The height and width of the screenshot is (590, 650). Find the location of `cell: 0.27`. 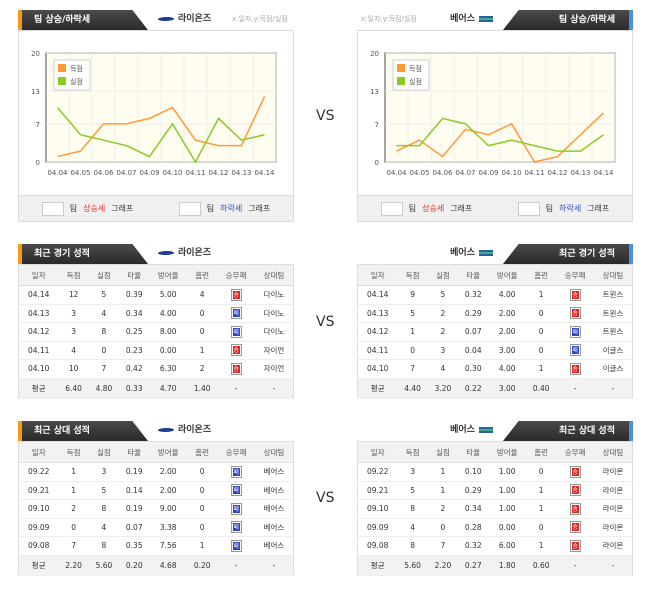

cell: 0.27 is located at coordinates (473, 565).